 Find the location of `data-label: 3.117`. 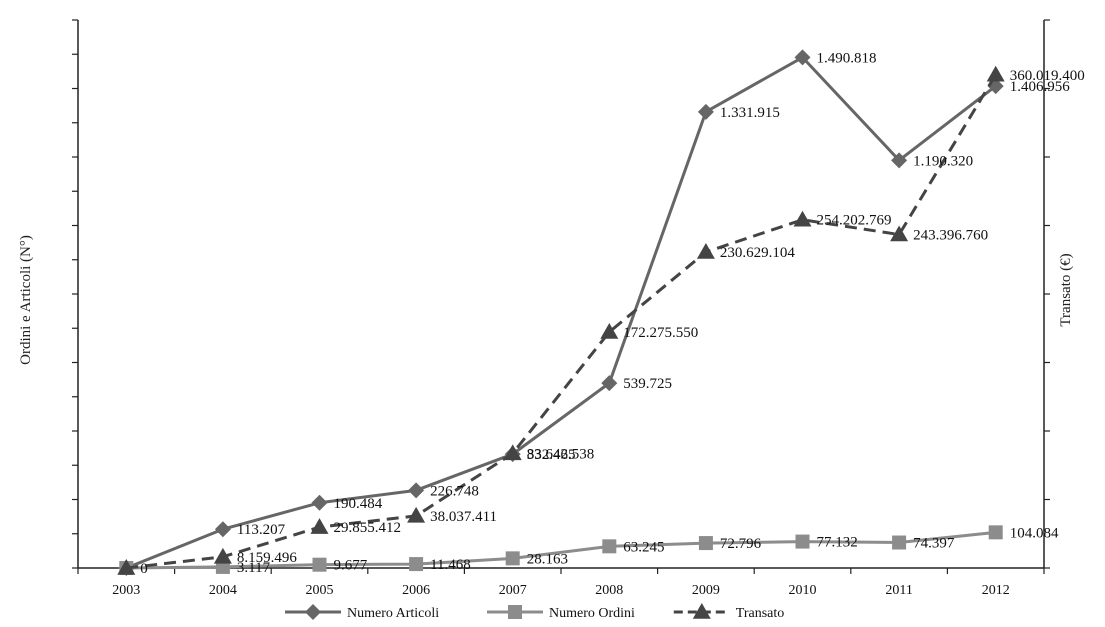

data-label: 3.117 is located at coordinates (254, 568).